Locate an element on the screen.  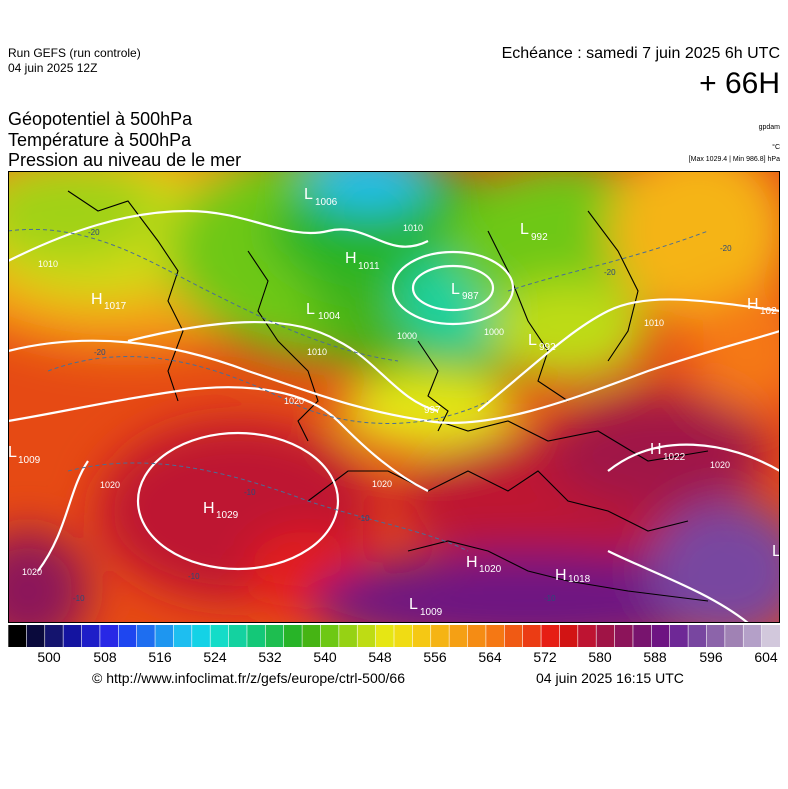
pressure-center: H 1017 is located at coordinates (109, 301).